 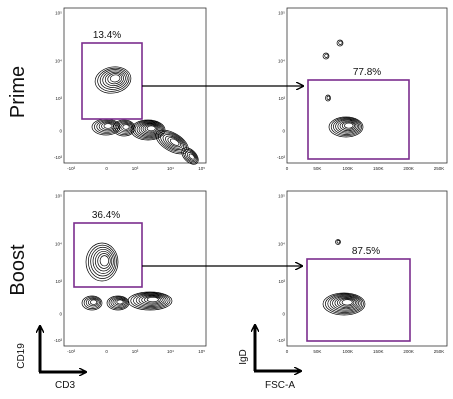 What do you see at coordinates (281, 340) in the screenshot?
I see `y-tick-boost-right-4: -10³` at bounding box center [281, 340].